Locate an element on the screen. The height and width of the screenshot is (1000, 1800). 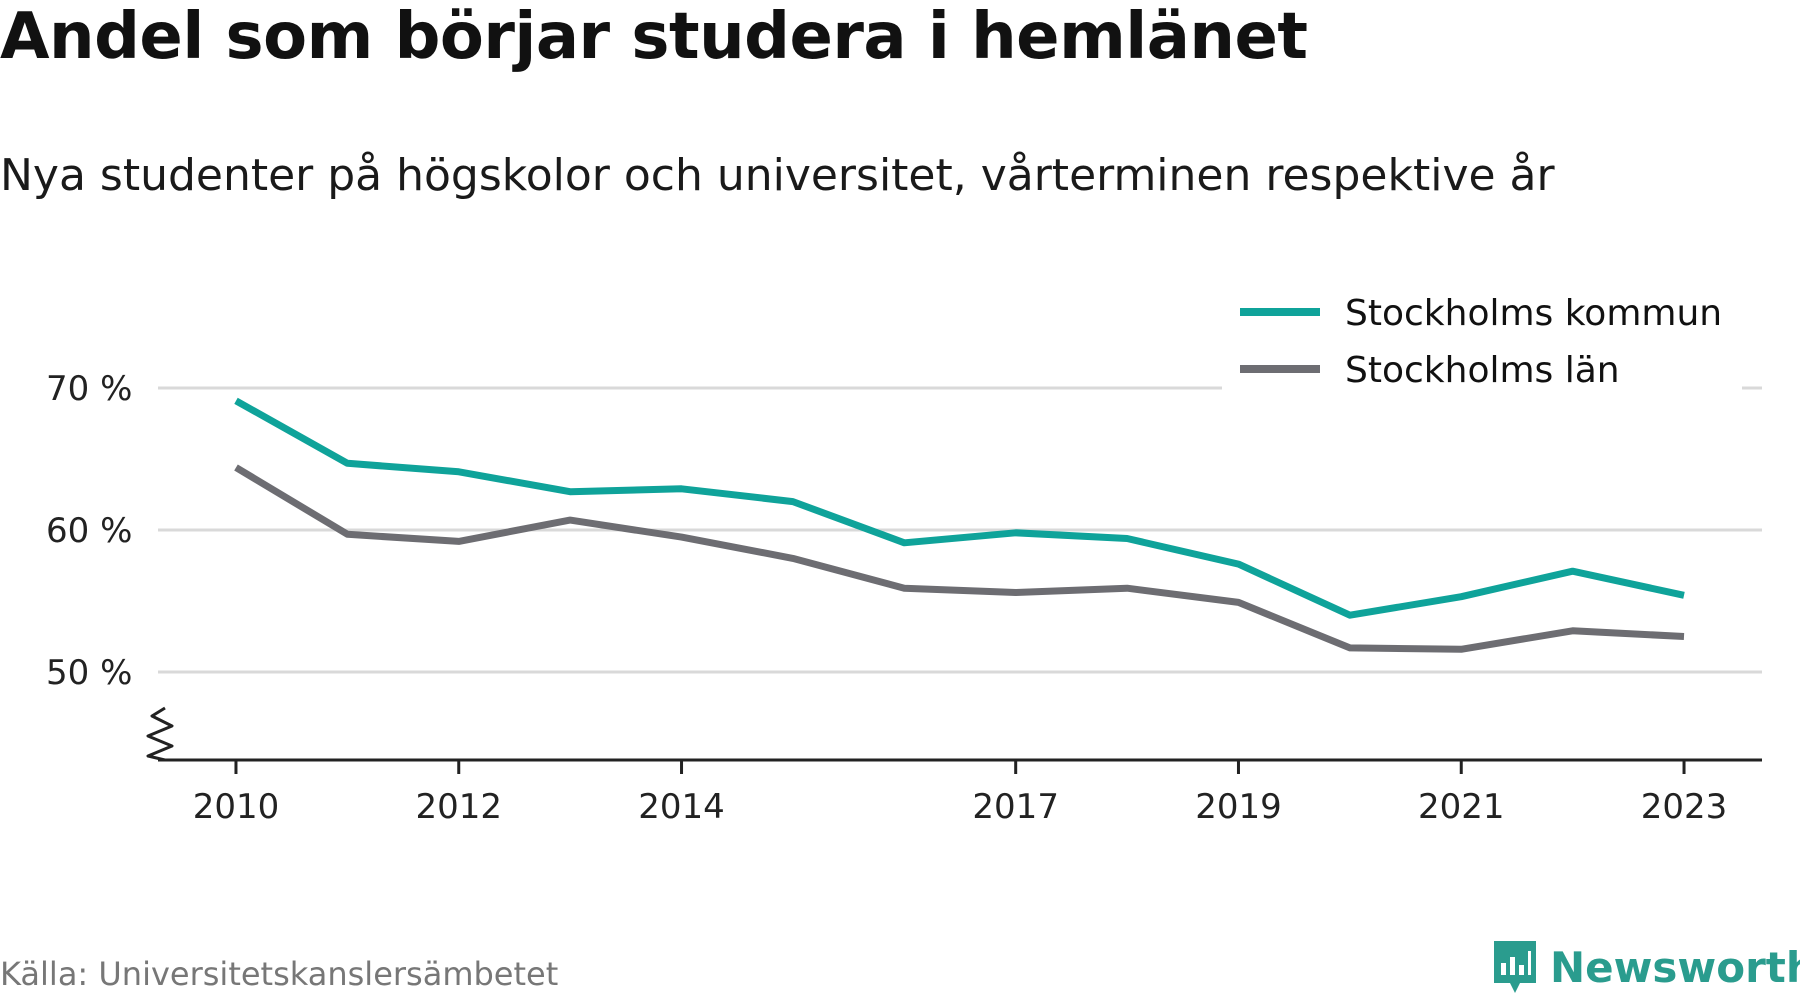
x-tick-label-2010: 2010 is located at coordinates (236, 807).